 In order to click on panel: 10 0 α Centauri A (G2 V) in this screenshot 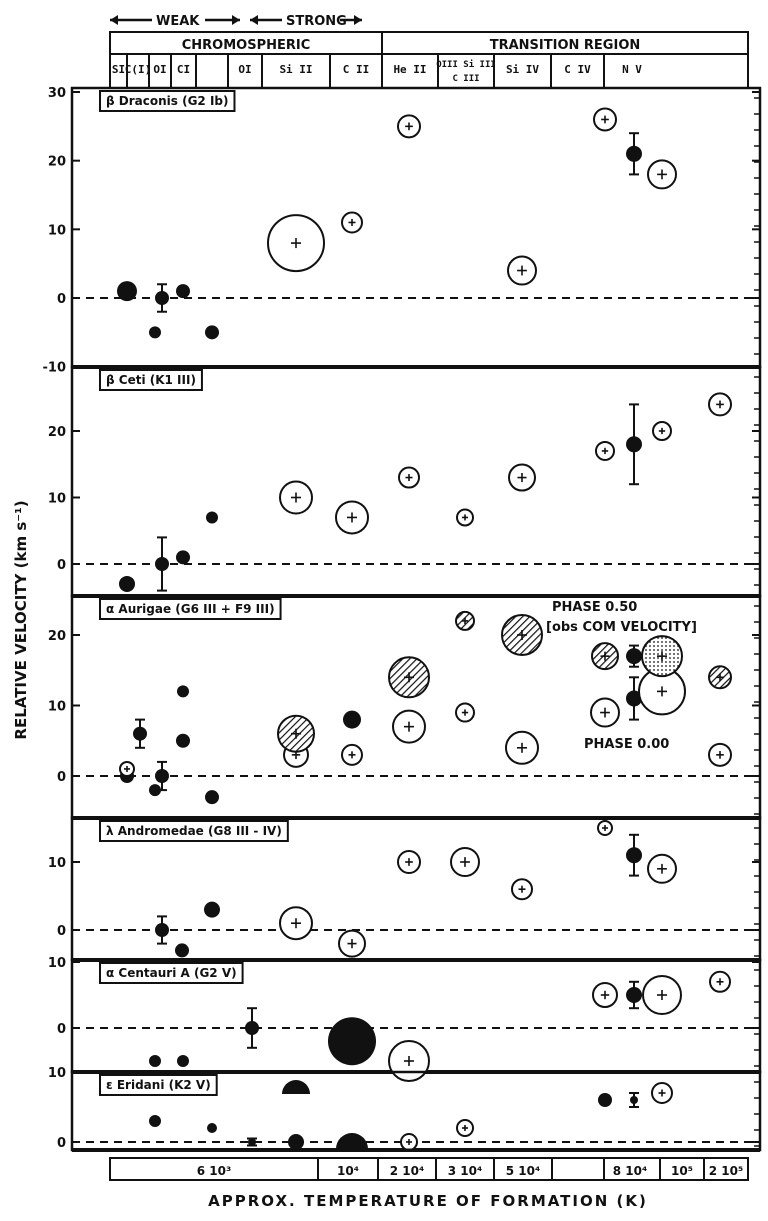, I will do `click(405, 1025)`.